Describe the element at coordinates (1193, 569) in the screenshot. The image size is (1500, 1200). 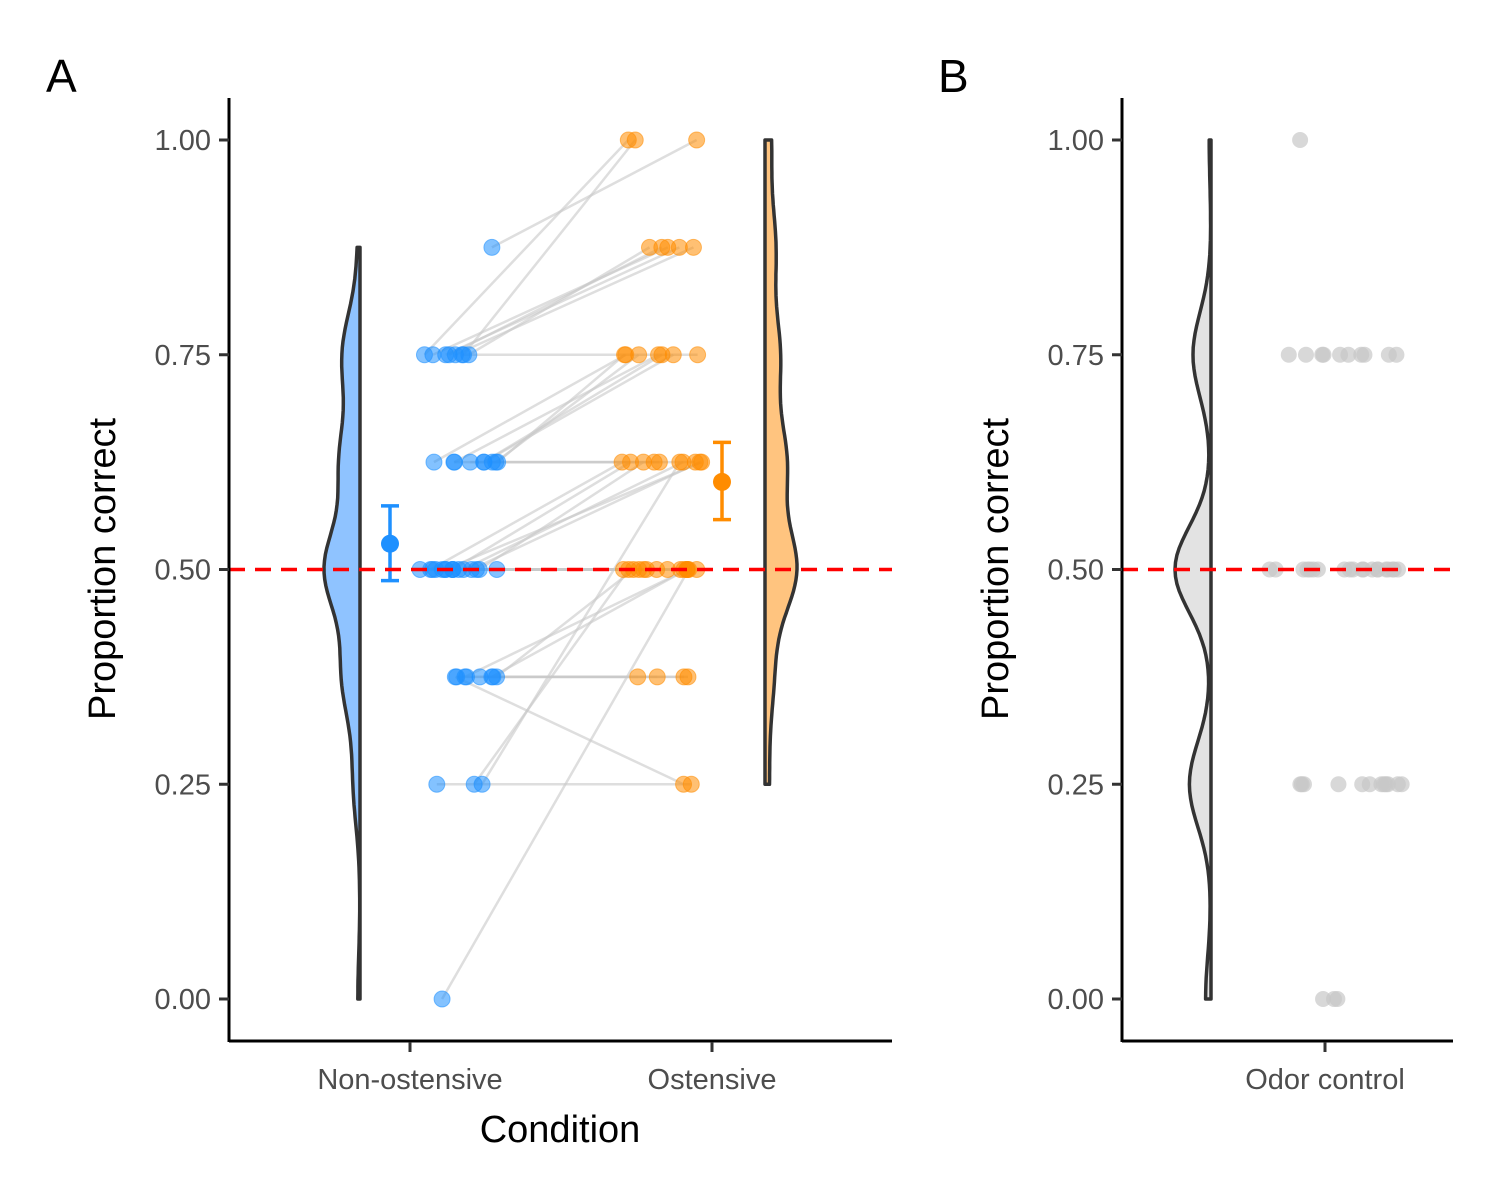
I see `odor-control-density` at that location.